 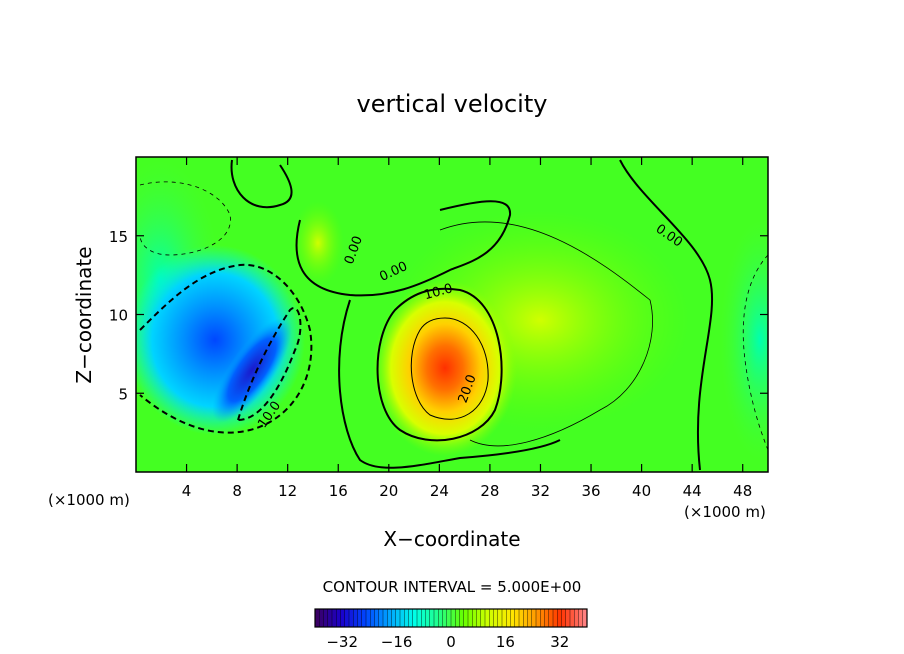 What do you see at coordinates (725, 512) in the screenshot?
I see `x-unit-label-right: (×1000 m)` at bounding box center [725, 512].